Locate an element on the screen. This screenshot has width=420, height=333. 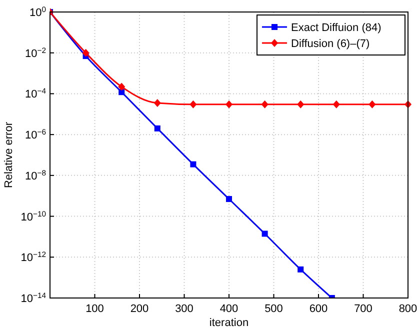
y-tick-label: 10$^{−12}$ is located at coordinates (33, 257).